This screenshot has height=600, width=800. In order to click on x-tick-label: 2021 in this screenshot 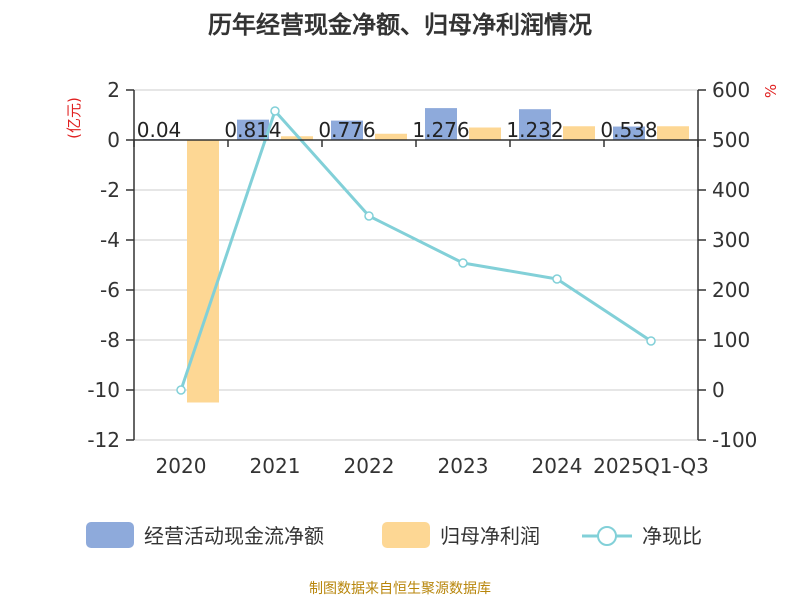, I will do `click(275, 466)`.